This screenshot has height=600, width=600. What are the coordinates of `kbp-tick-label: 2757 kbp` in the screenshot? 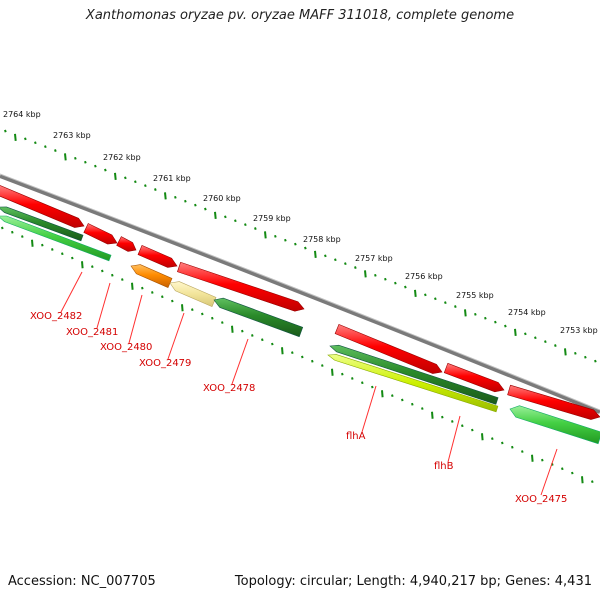 It's located at (374, 258).